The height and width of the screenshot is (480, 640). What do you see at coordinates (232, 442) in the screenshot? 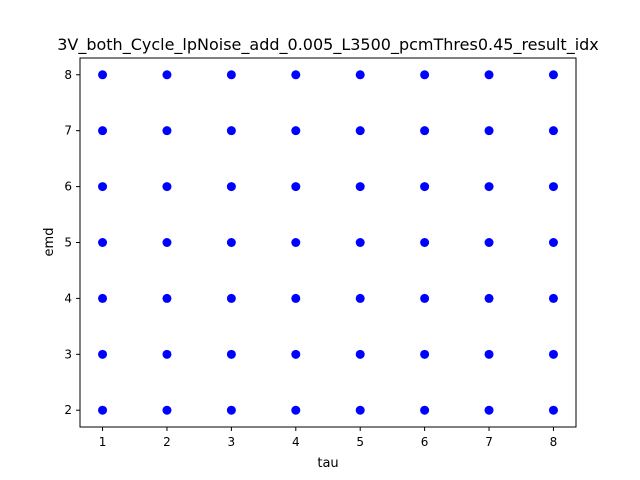
I see `x-tick-label: 3` at bounding box center [232, 442].